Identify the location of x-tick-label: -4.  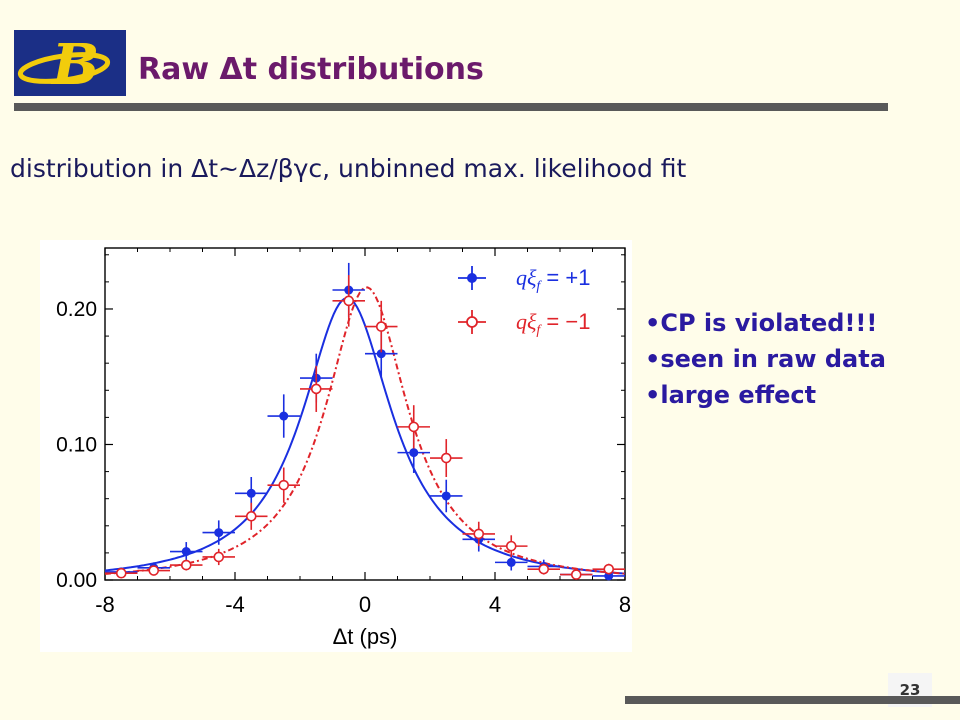
(235, 604).